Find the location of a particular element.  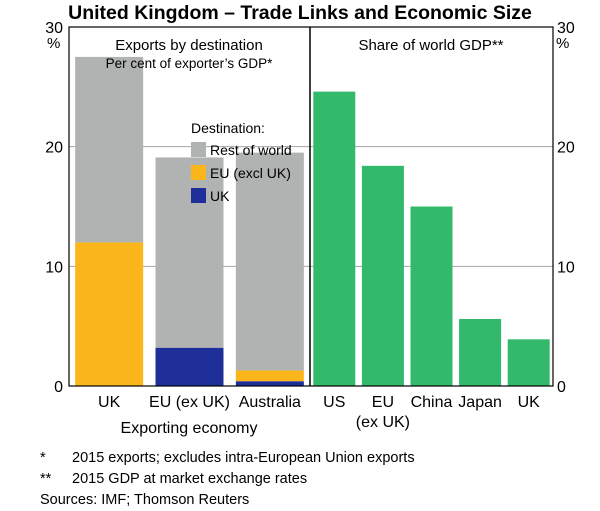

footnote-text: 2015 GDP at market exchange rates is located at coordinates (190, 479).